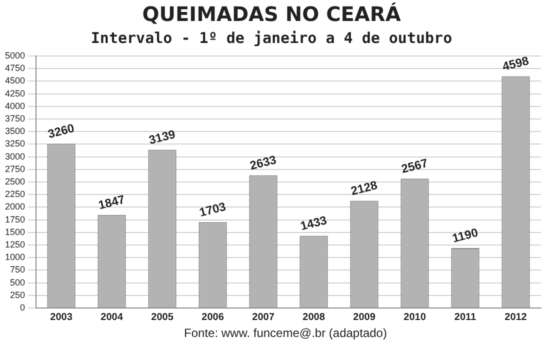  What do you see at coordinates (15, 181) in the screenshot?
I see `y-tick-label: 2500` at bounding box center [15, 181].